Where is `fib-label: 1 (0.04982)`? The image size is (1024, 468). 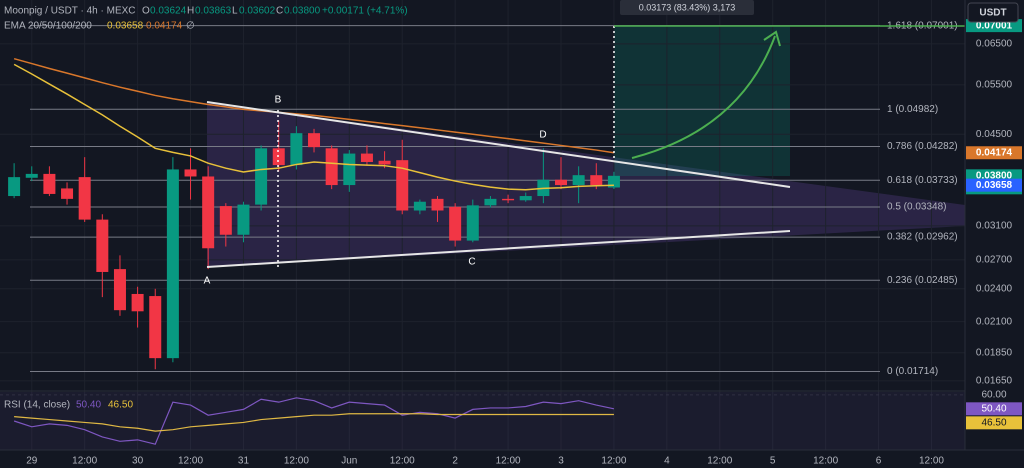
fib-label: 1 (0.04982) is located at coordinates (912, 109).